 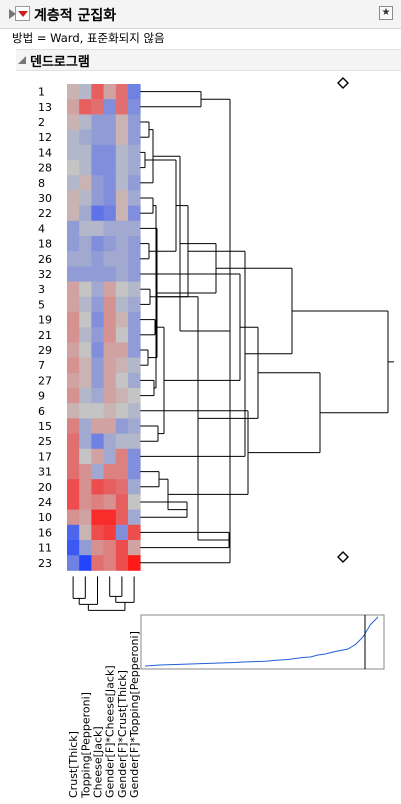 I want to click on row-label: 15, so click(x=45, y=426).